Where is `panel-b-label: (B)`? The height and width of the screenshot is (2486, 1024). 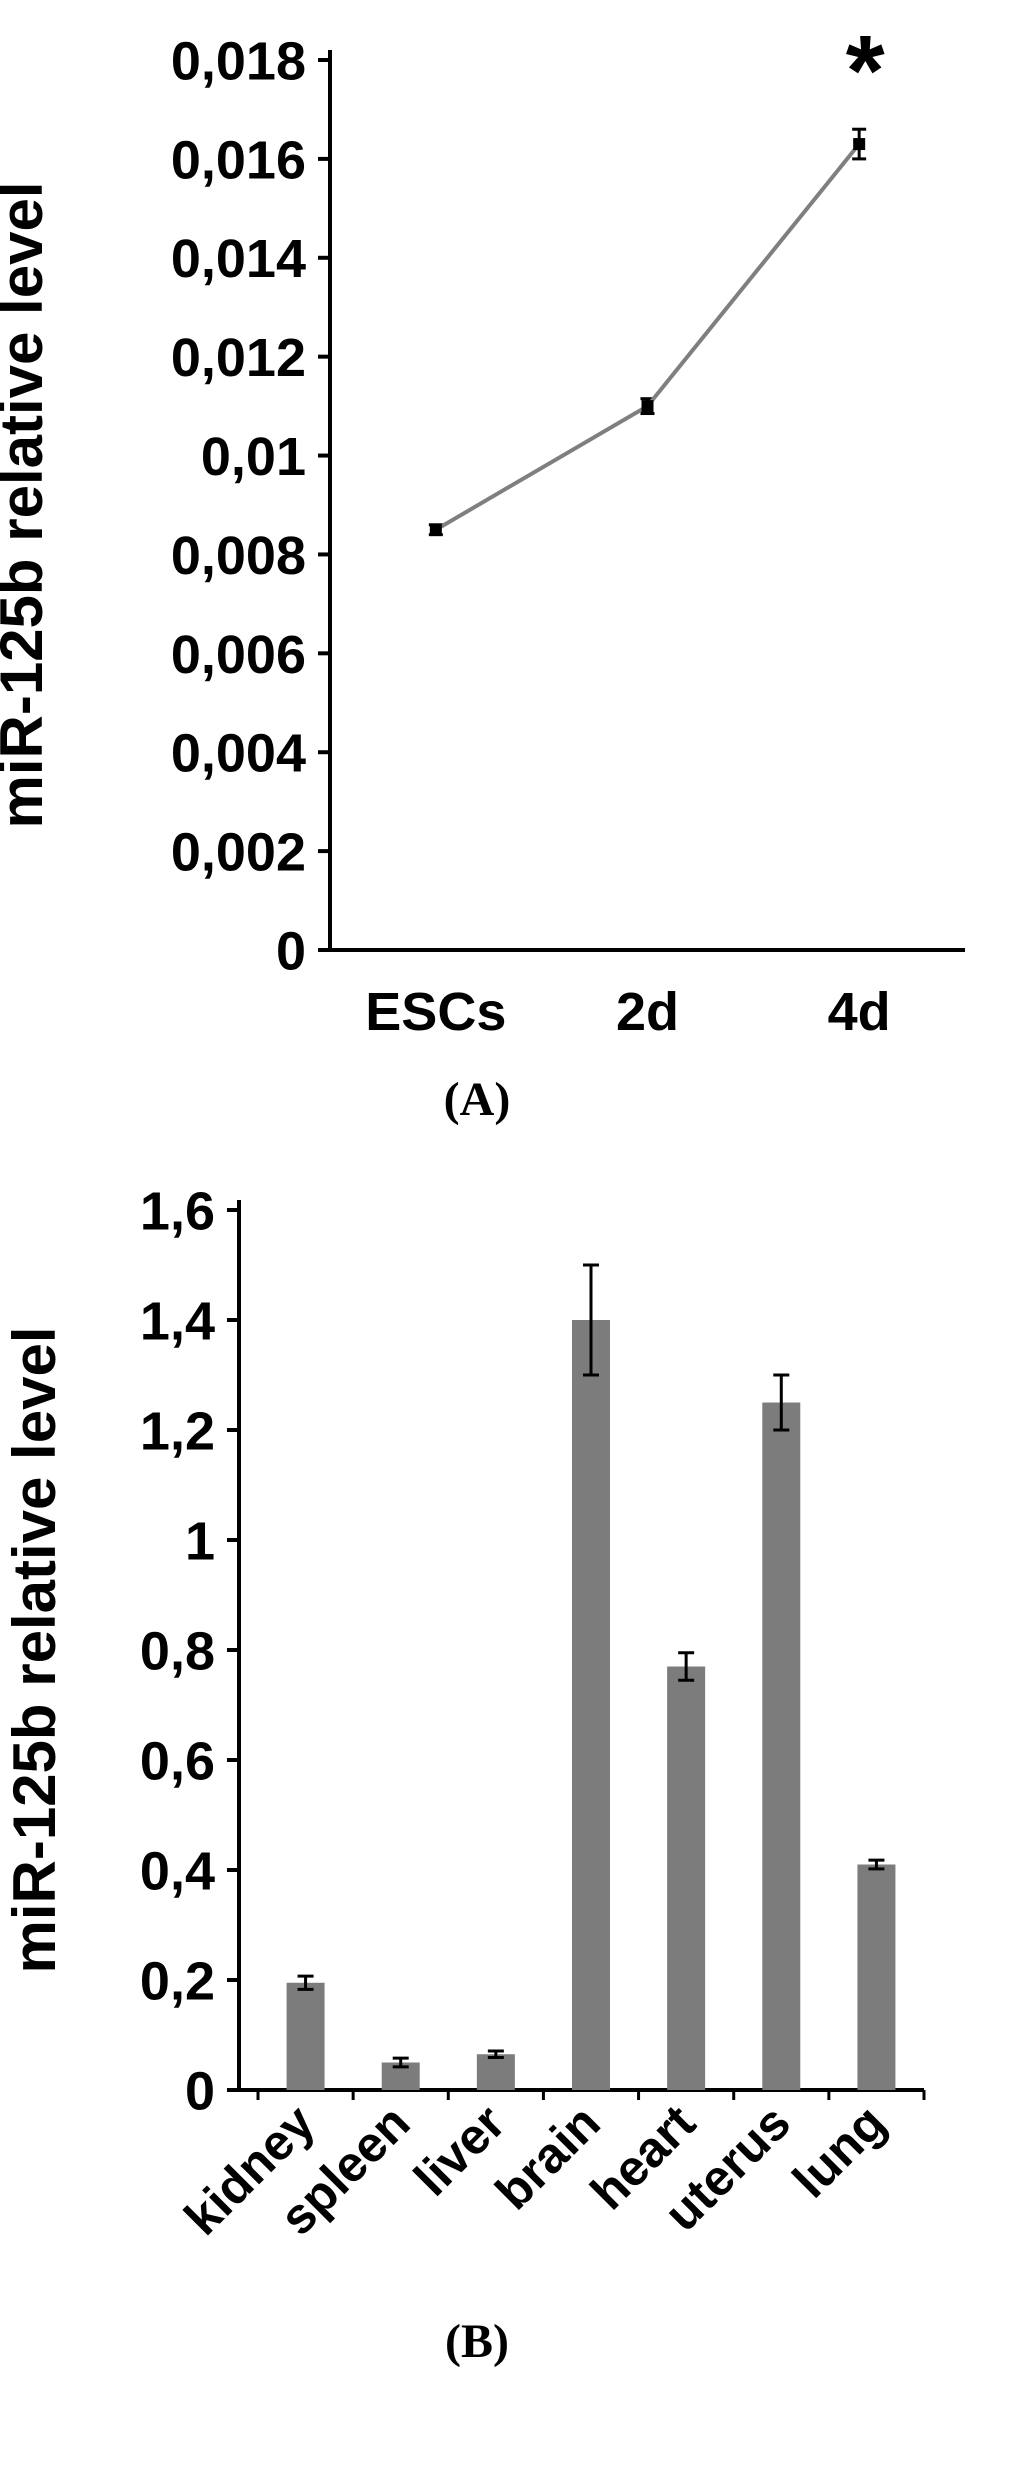 panel-b-label: (B) is located at coordinates (477, 2341).